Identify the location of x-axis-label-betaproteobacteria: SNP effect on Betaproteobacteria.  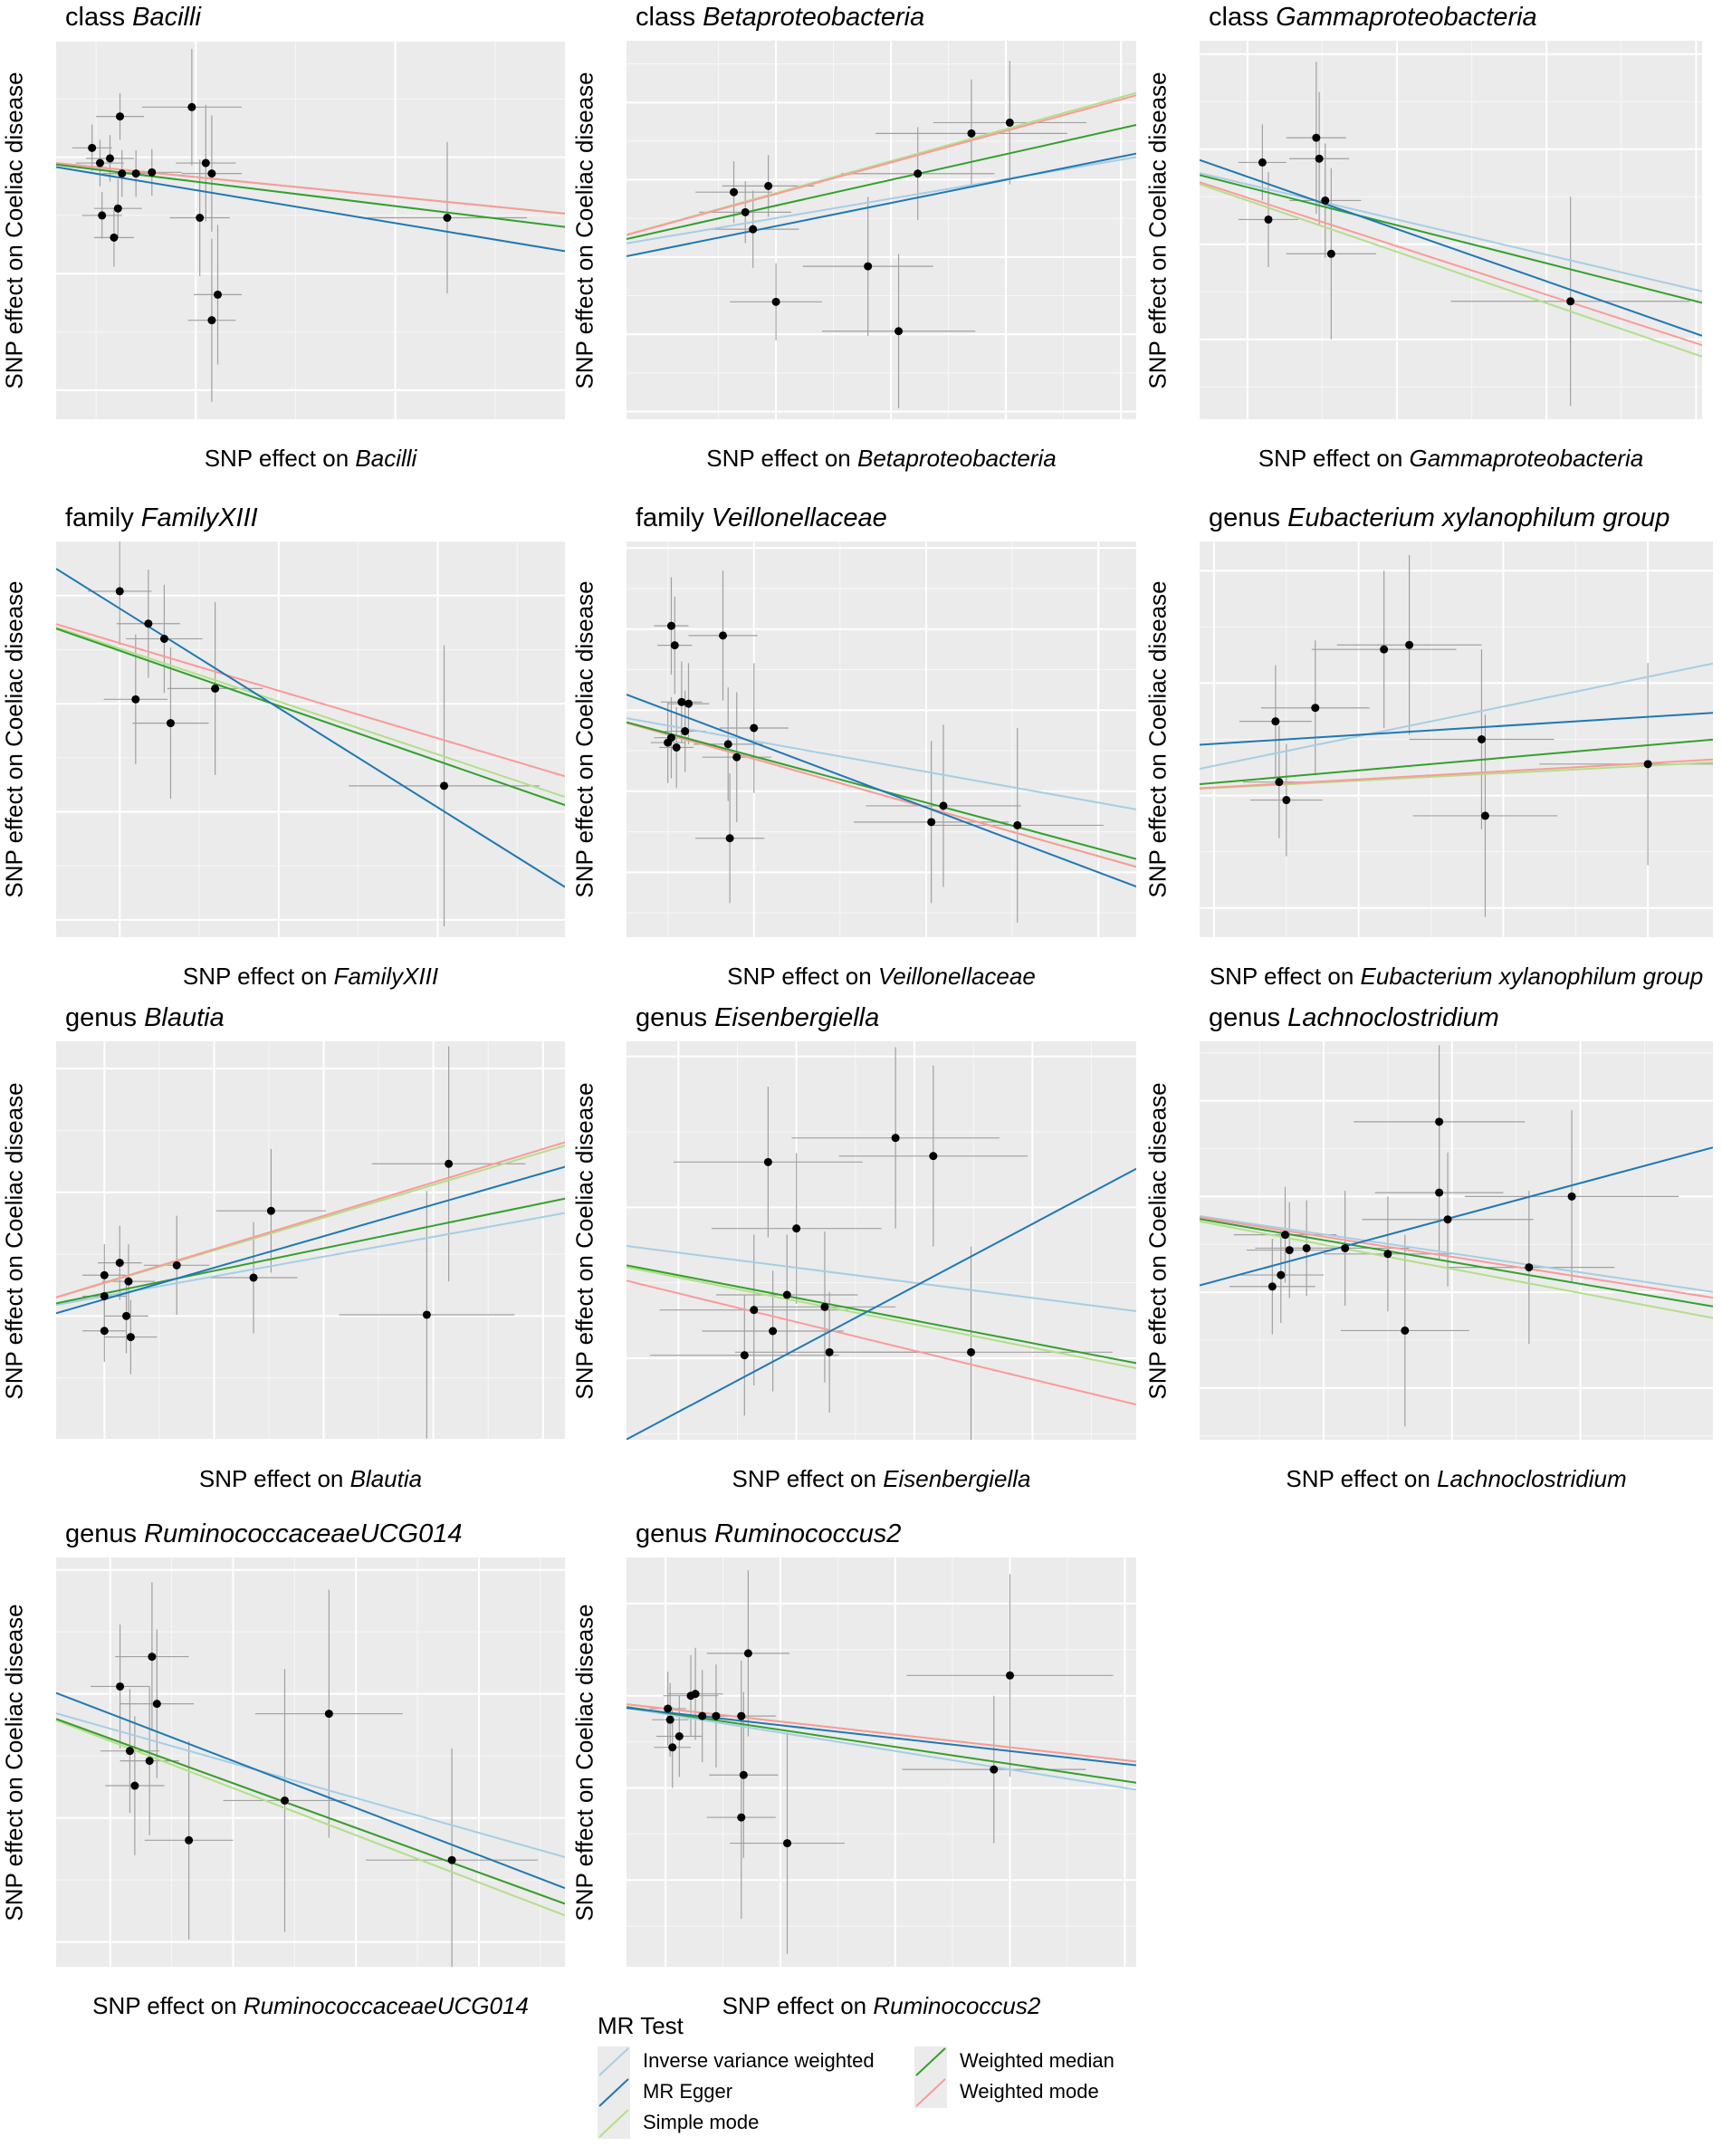
(882, 459).